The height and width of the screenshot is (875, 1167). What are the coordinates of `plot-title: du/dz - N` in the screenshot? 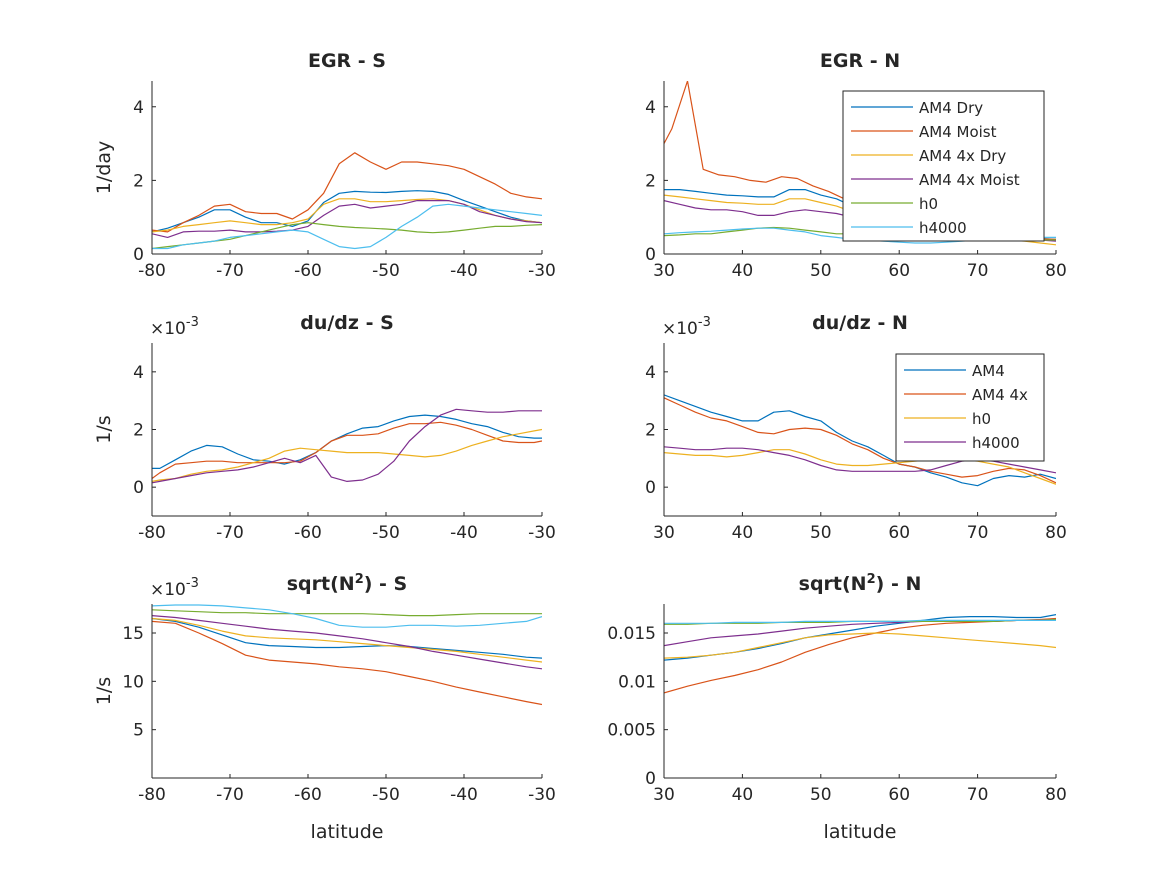 It's located at (860, 323).